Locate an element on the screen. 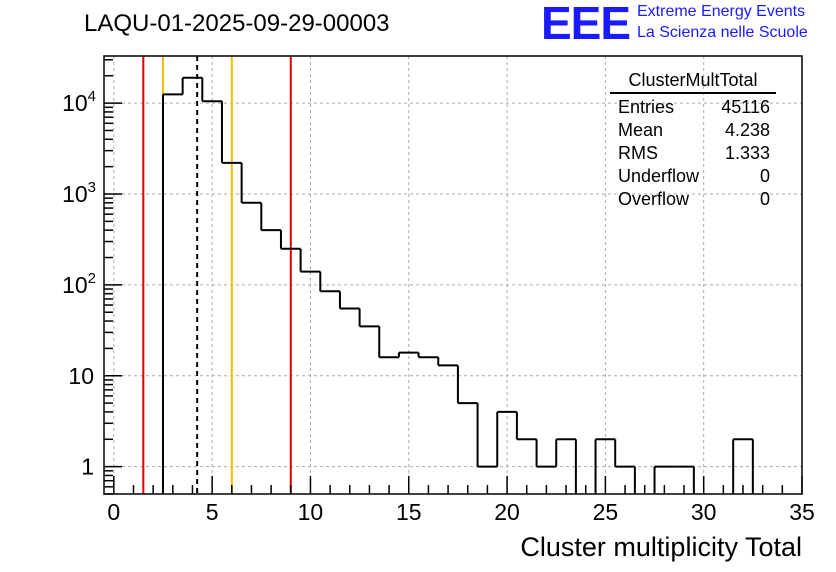 This screenshot has height=572, width=836. stats-label: RMS is located at coordinates (638, 153).